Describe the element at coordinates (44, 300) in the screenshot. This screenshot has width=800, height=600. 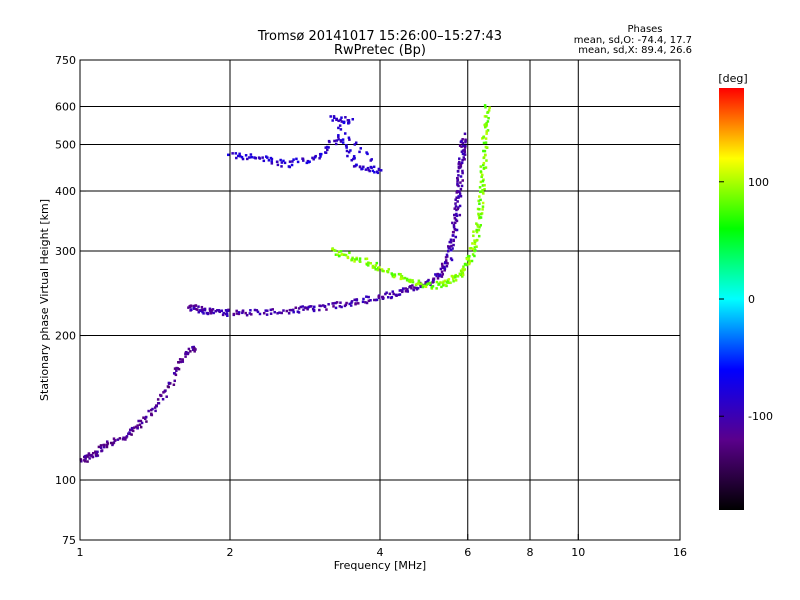
I see `y-axis-label: Stationary phase Virtual Height [km]` at that location.